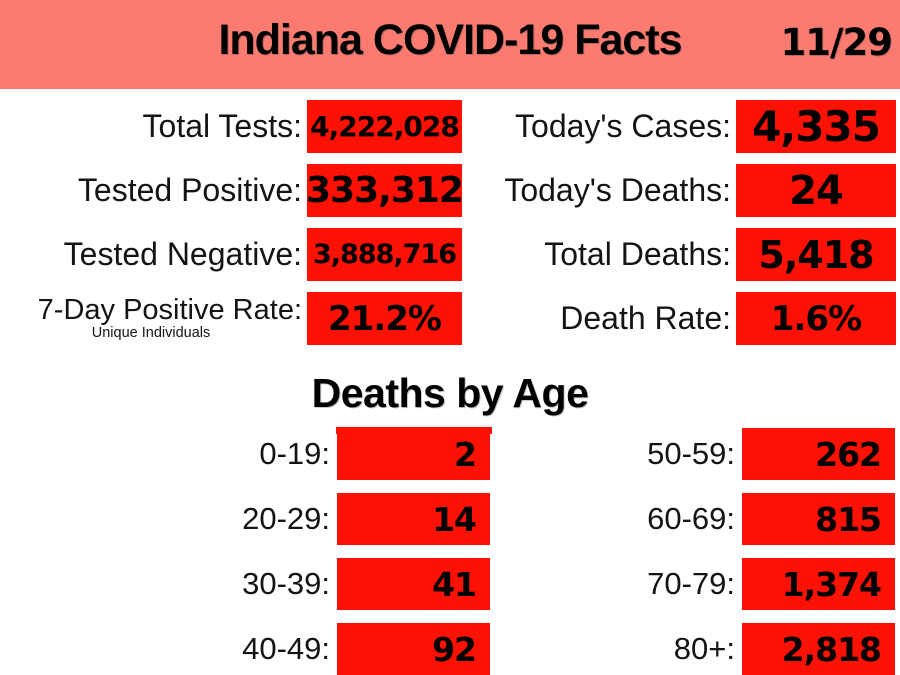 Image resolution: width=900 pixels, height=675 pixels. What do you see at coordinates (818, 649) in the screenshot?
I see `age-80-plus-value: 2,818` at bounding box center [818, 649].